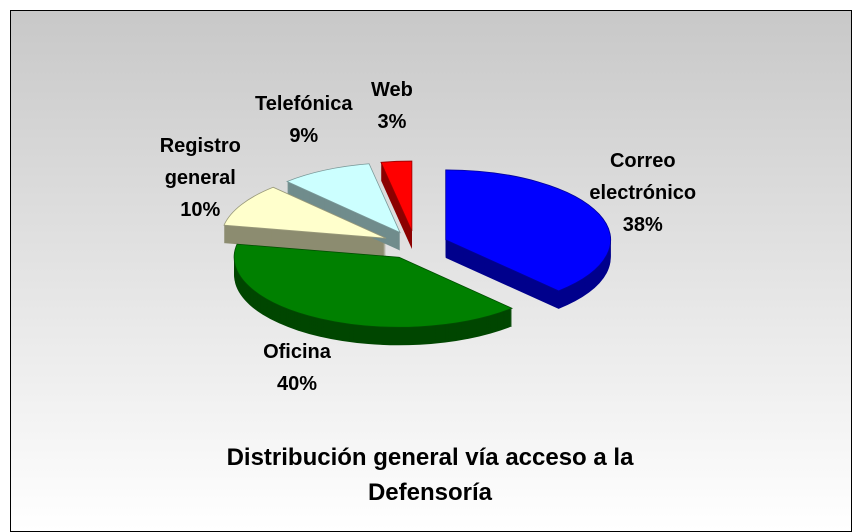 This screenshot has width=861, height=532. I want to click on category-label: Oficina, so click(297, 351).